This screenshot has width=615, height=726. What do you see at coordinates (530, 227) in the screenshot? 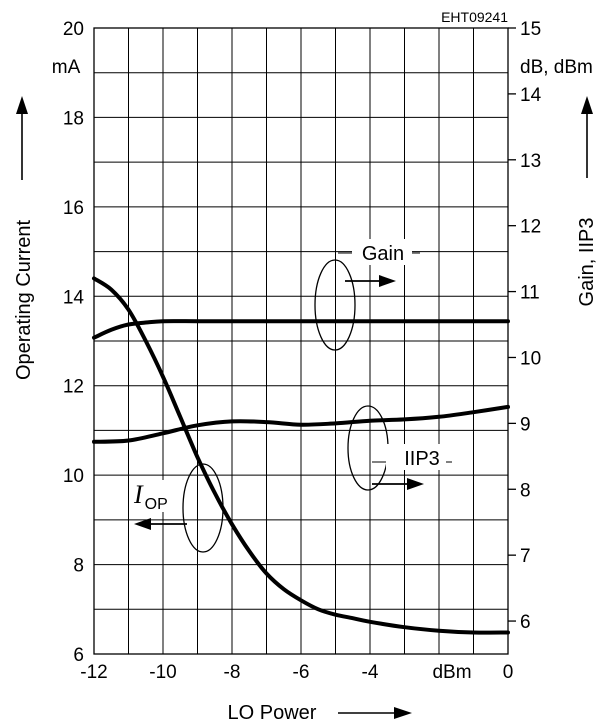
I see `y-right-tick-label: 12` at bounding box center [530, 227].